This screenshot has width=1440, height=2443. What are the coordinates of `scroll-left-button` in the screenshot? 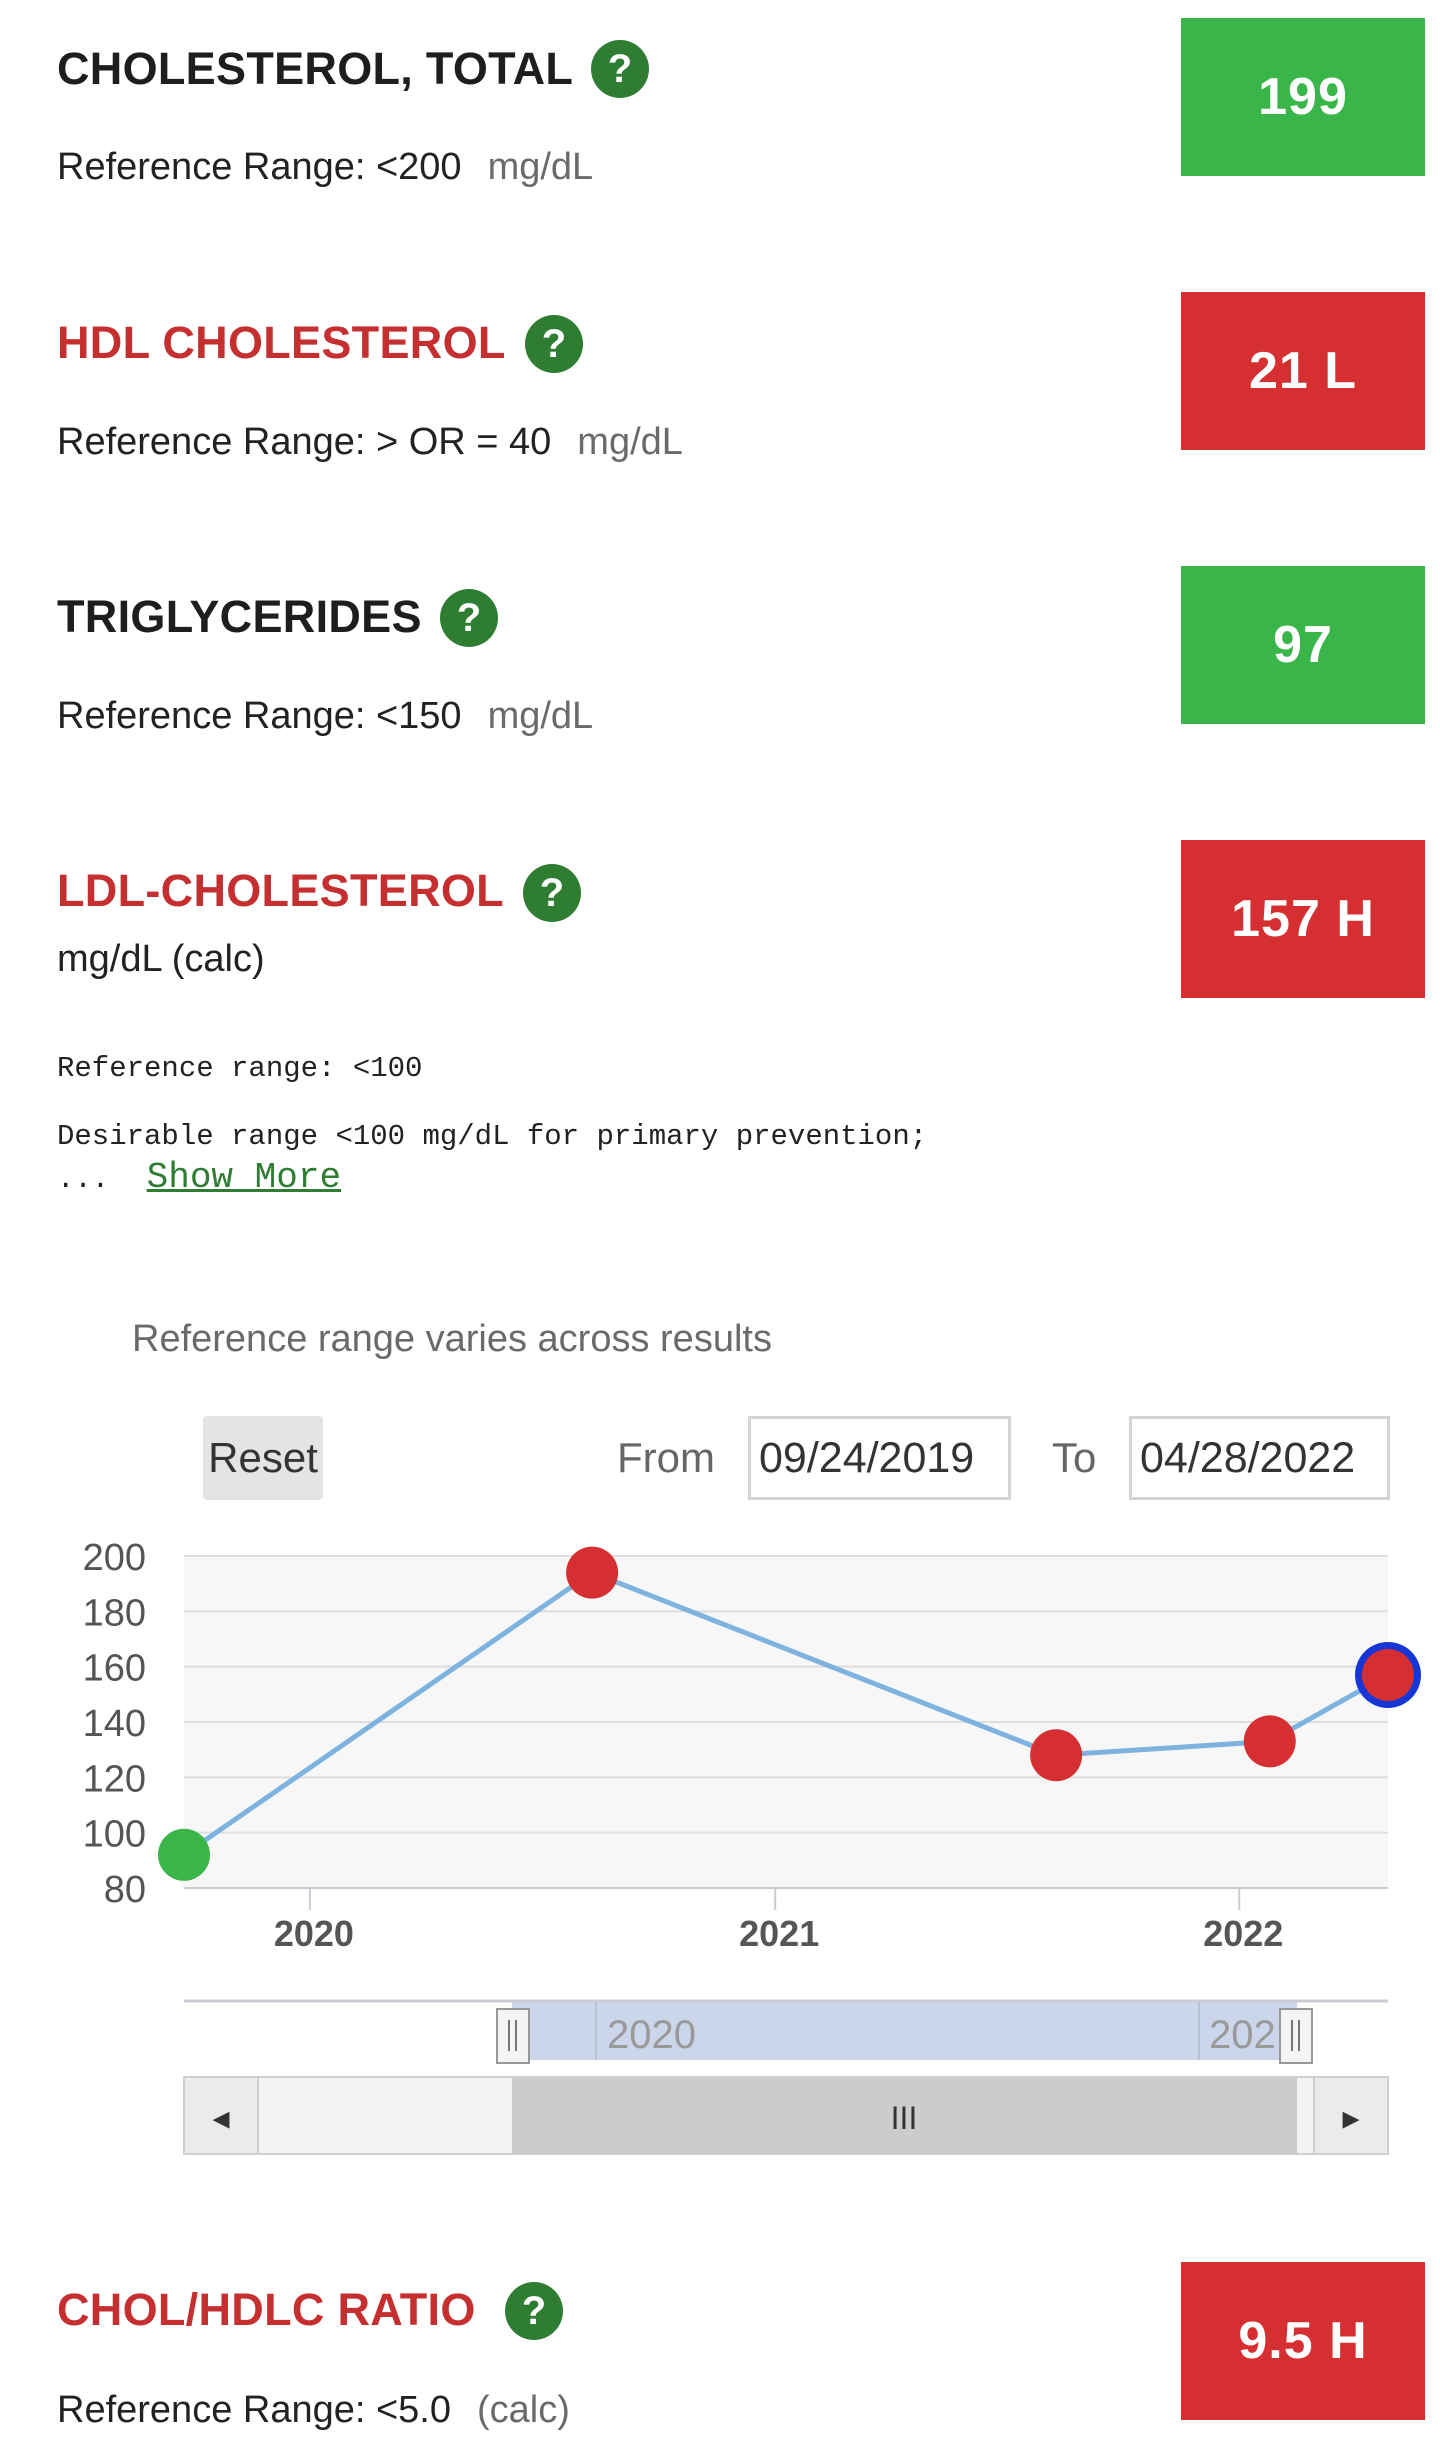 It's located at (221, 2115).